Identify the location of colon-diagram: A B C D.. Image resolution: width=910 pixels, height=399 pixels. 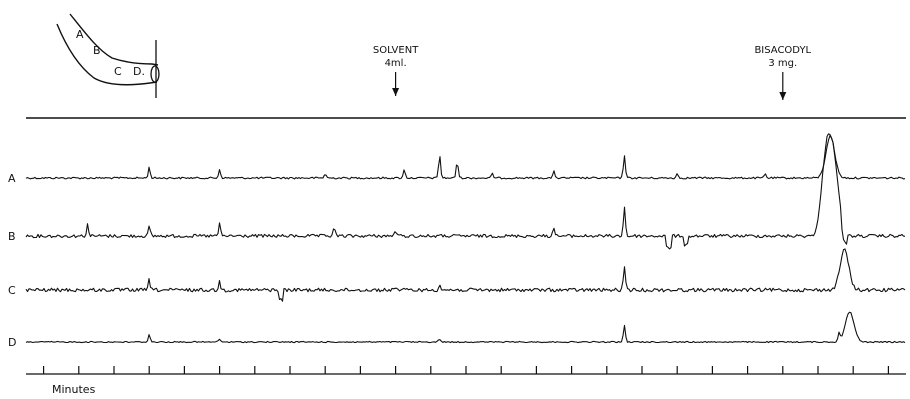
(108, 56).